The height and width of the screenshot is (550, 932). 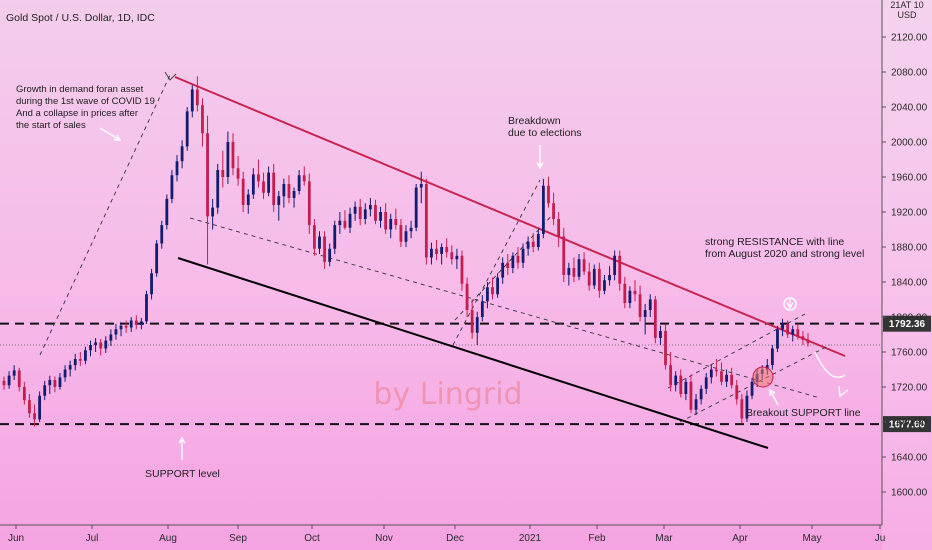 What do you see at coordinates (909, 458) in the screenshot?
I see `y-tick-label: 1640.00` at bounding box center [909, 458].